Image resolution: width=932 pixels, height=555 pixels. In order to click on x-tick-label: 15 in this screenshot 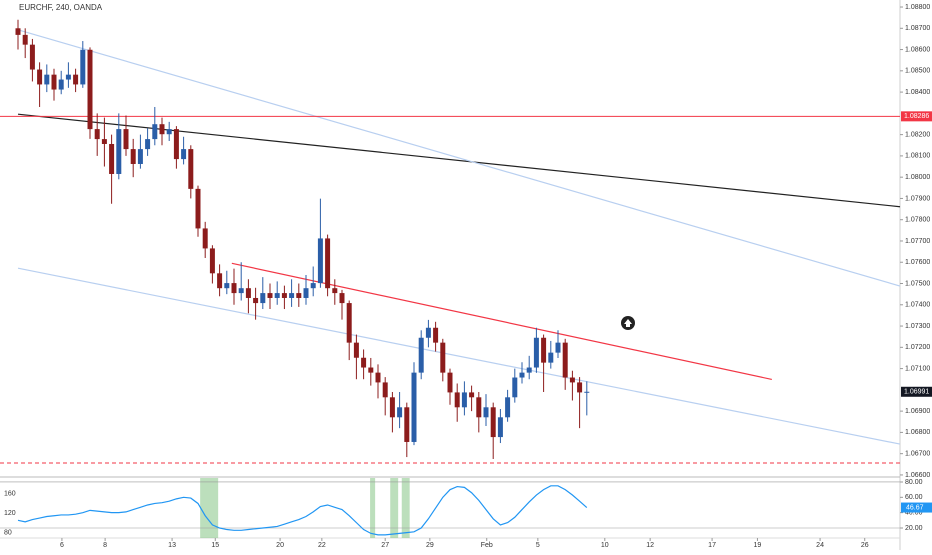, I will do `click(215, 545)`.